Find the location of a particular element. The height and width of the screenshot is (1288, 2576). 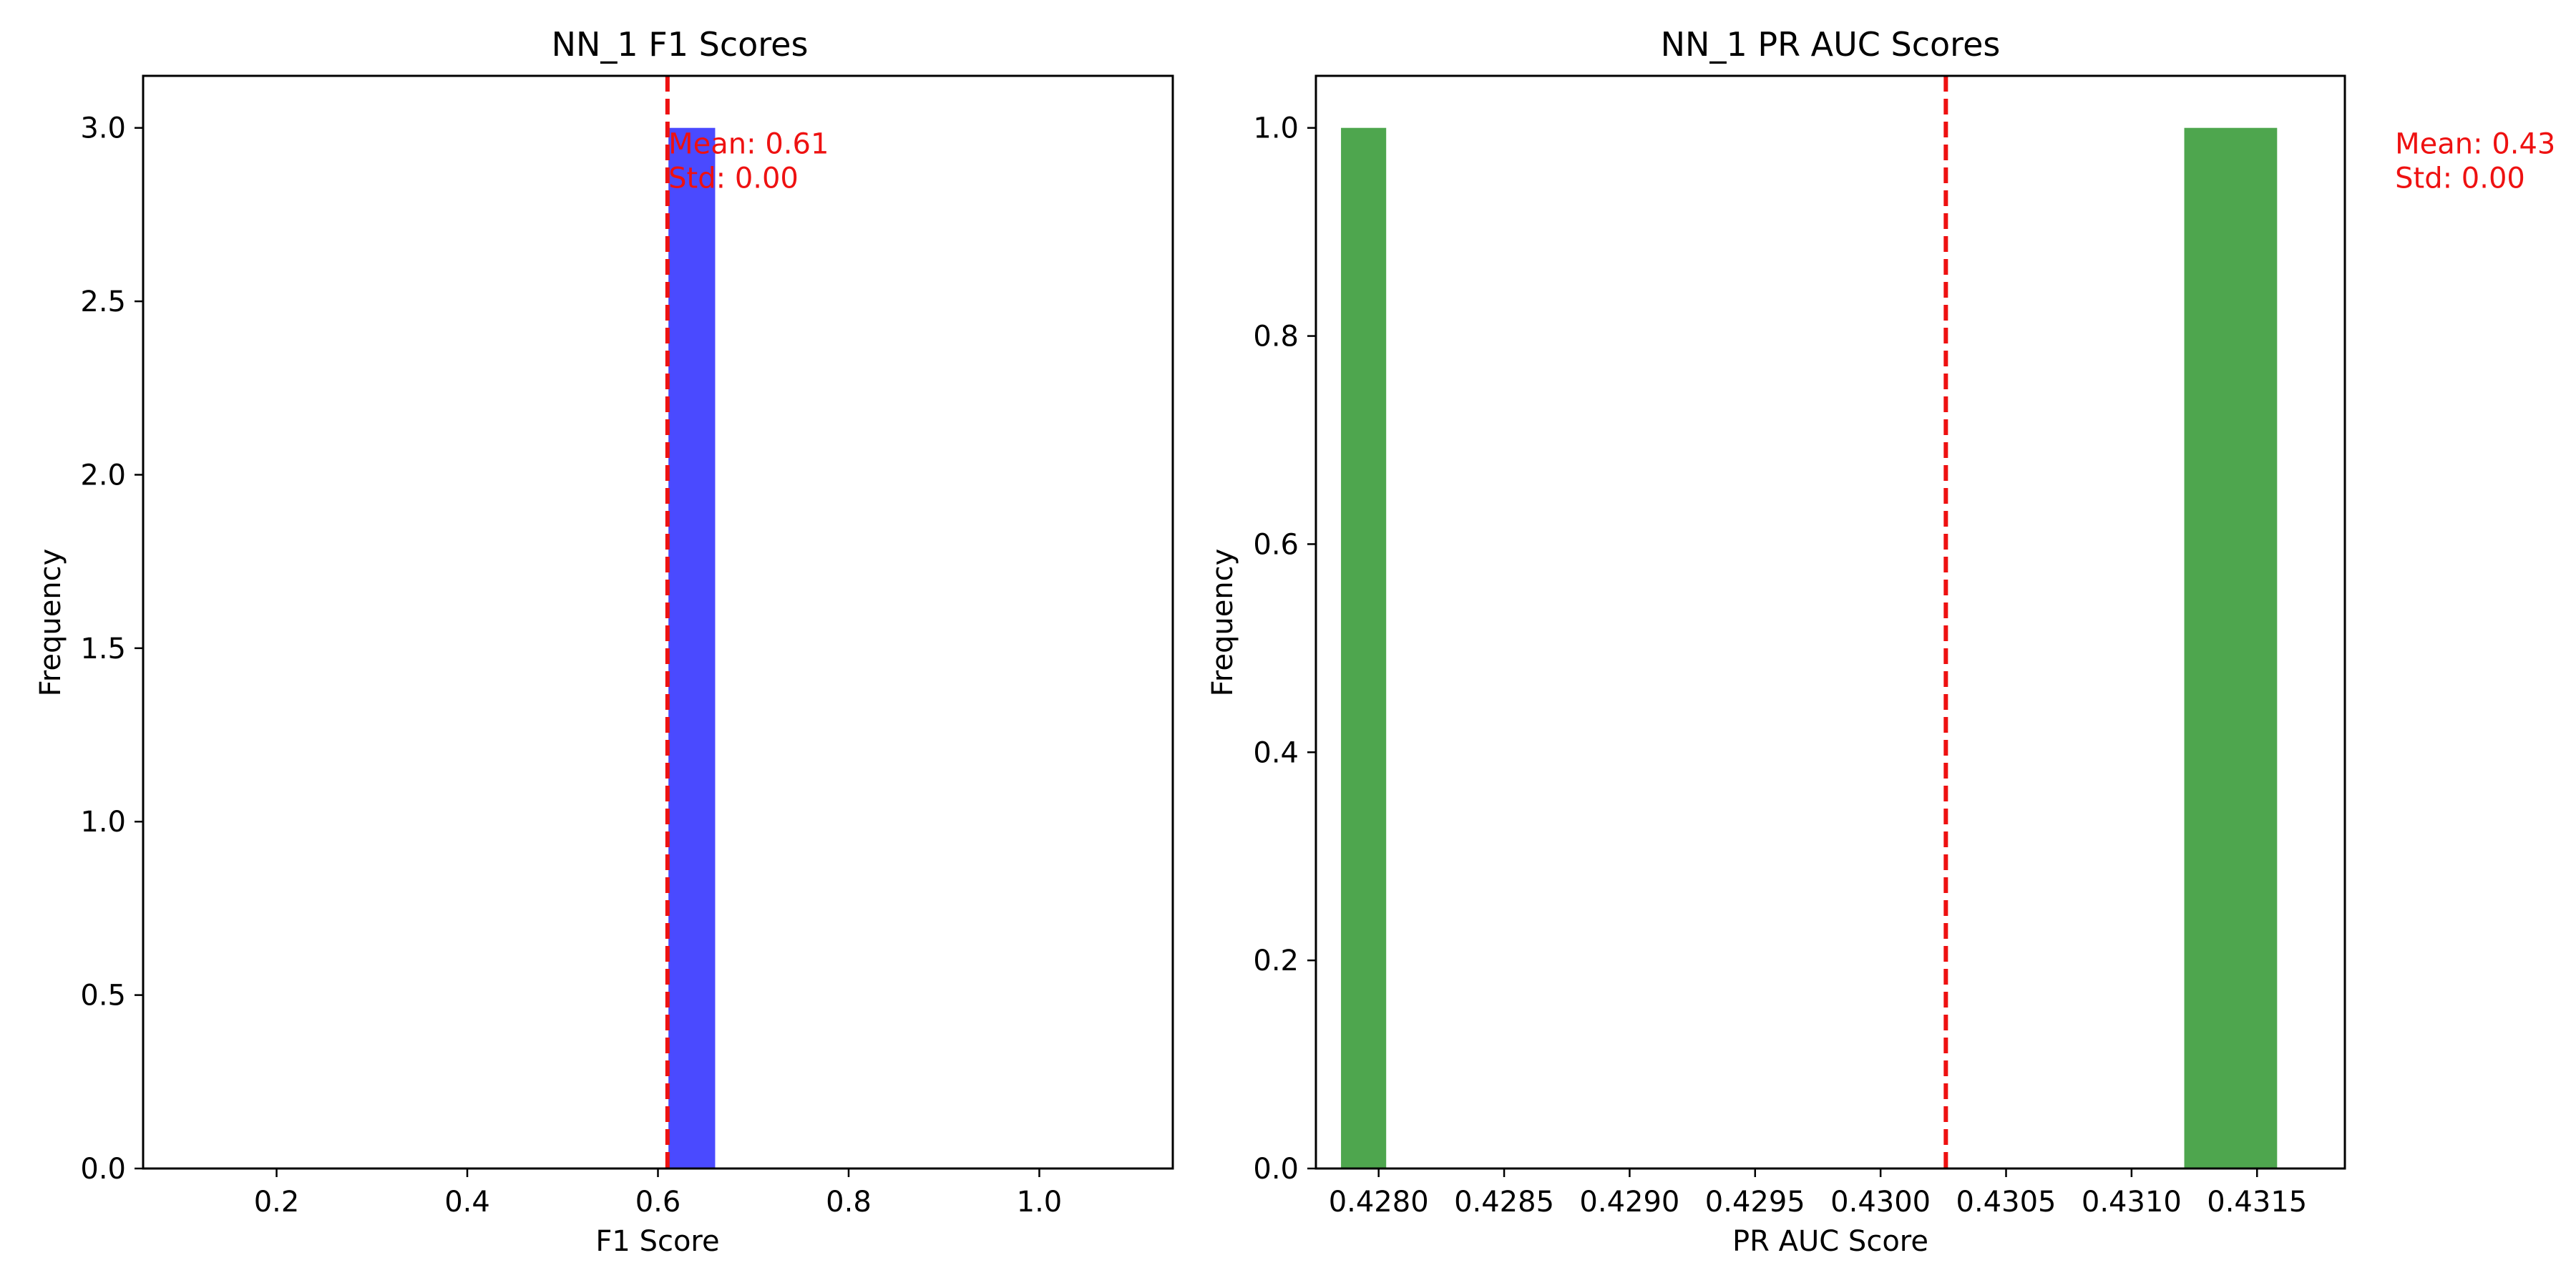

y-axis-ticks: 0.0 0.2 0.4 0.6 0.8 1.0 is located at coordinates (1284, 649).